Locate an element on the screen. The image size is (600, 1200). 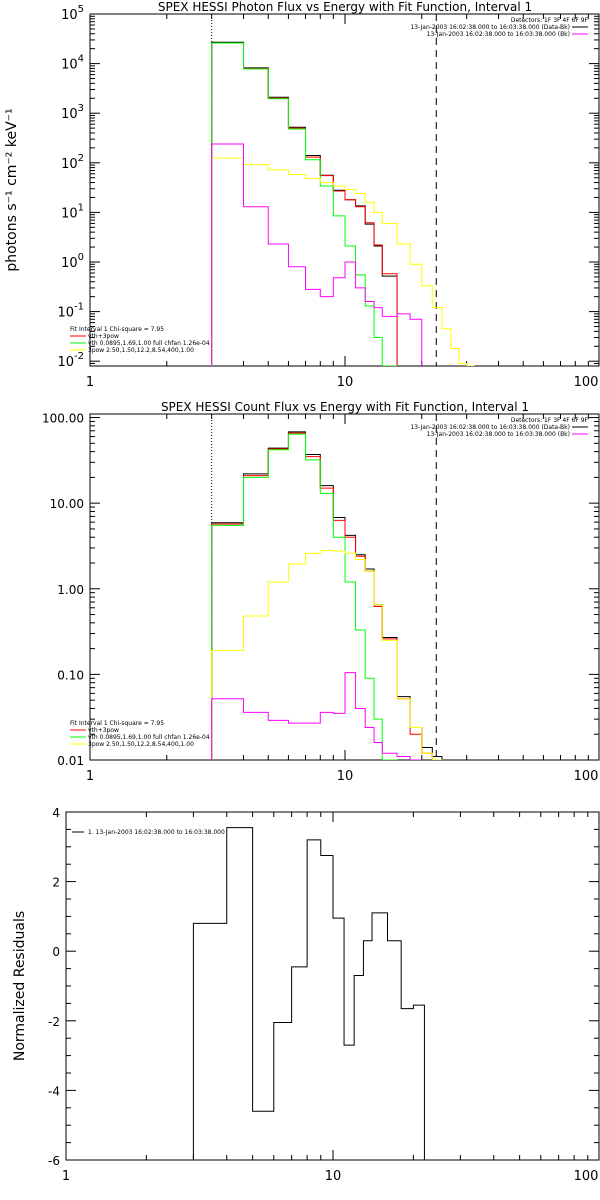
y-tick-label: 10⁴ is located at coordinates (72, 63).